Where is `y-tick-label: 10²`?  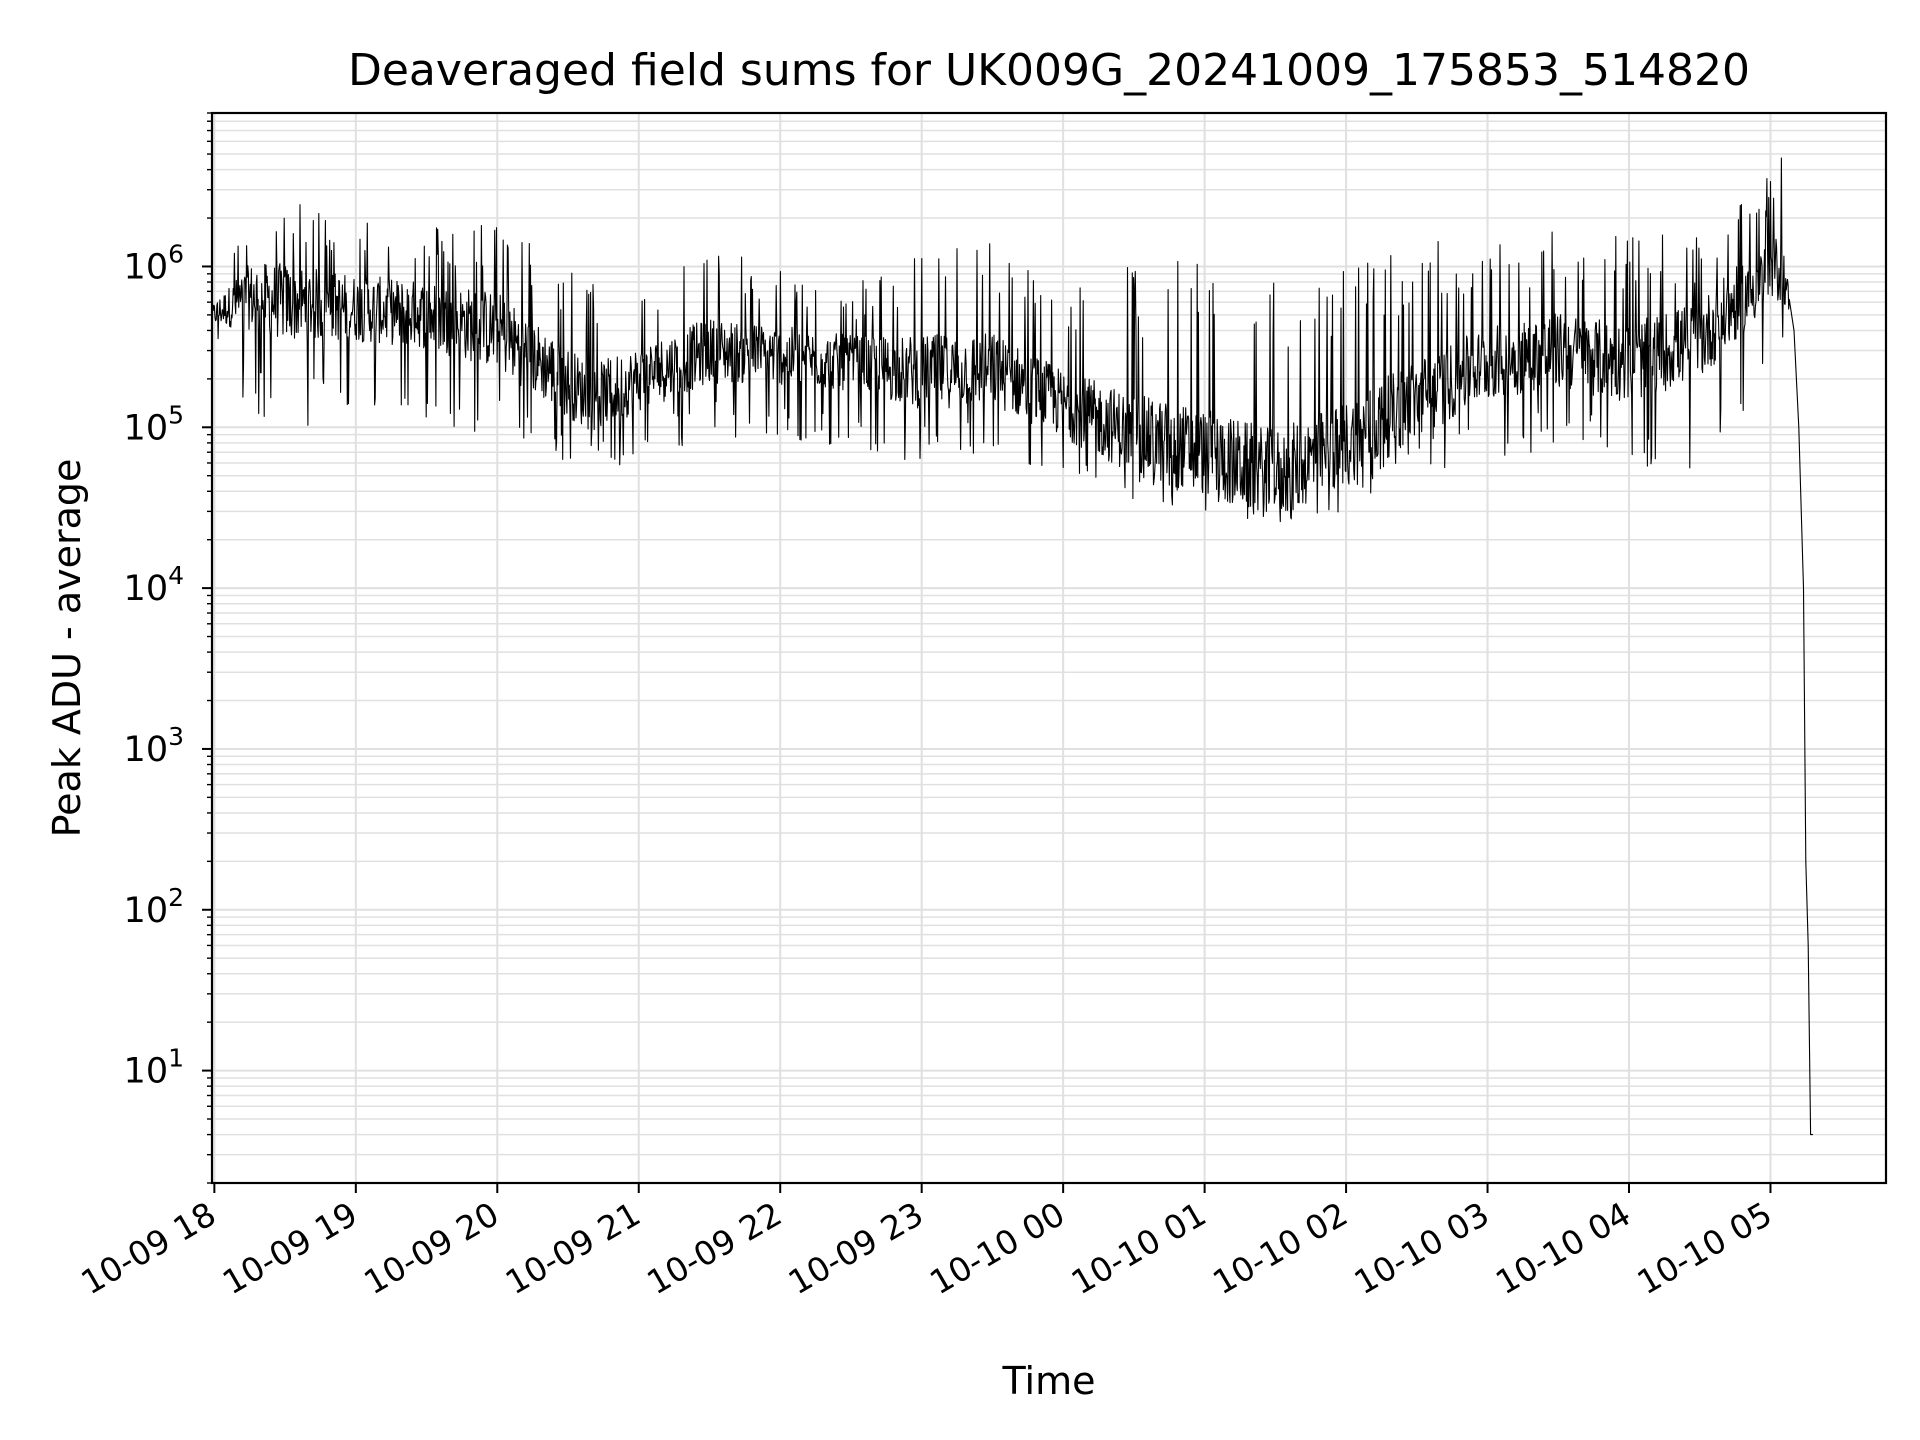
y-tick-label: 10² is located at coordinates (154, 907).